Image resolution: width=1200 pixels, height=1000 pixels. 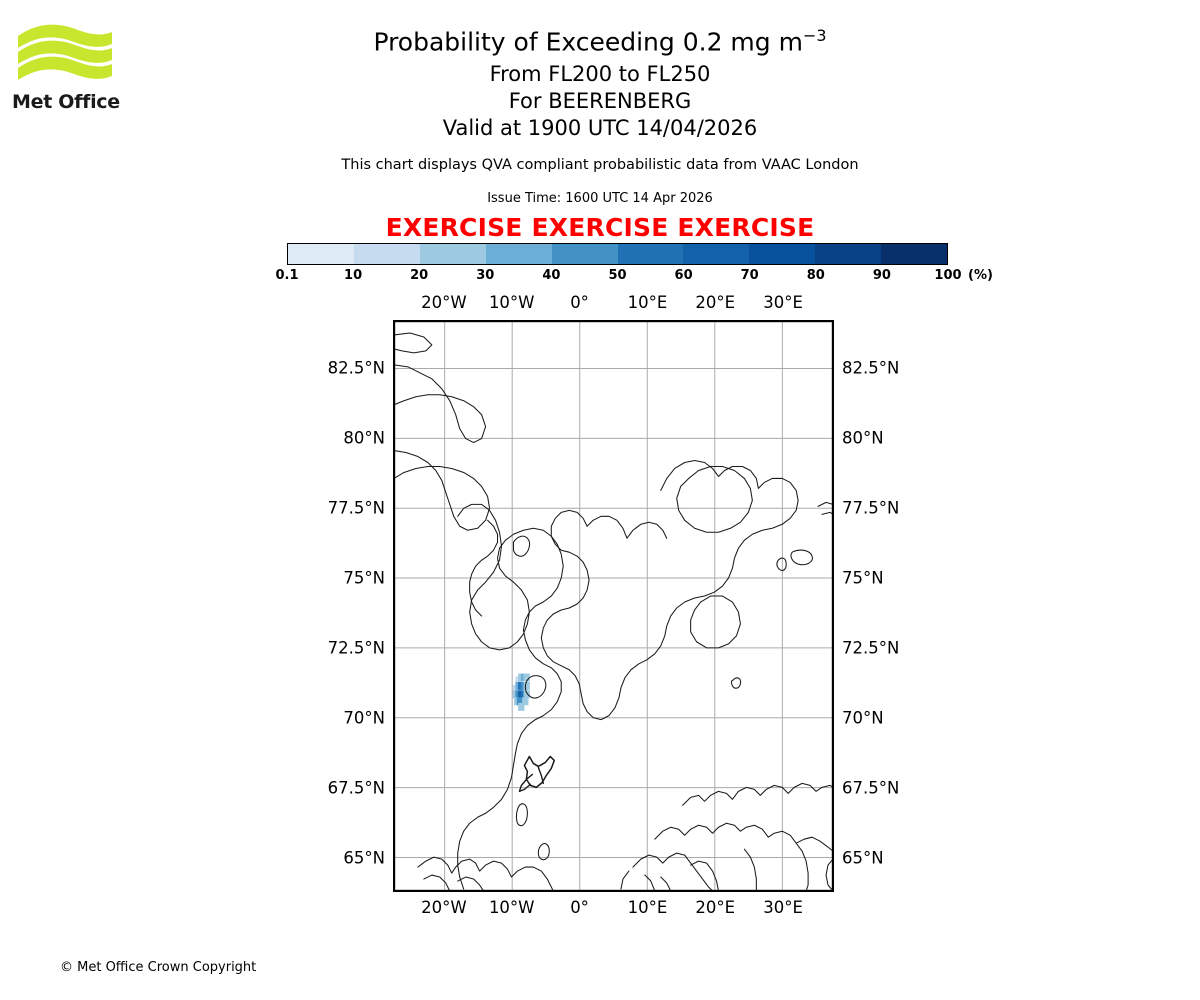 I want to click on lon-label-top-20°E: 20°E, so click(x=715, y=302).